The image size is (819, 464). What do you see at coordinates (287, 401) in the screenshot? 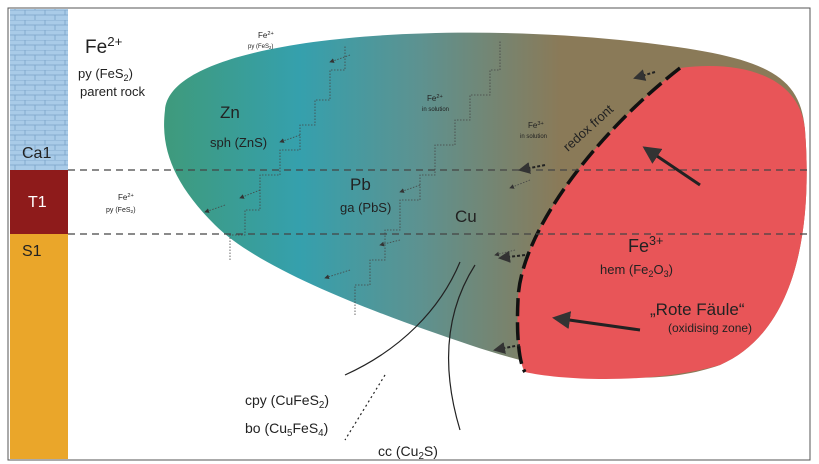
I see `label: cpy (CuFeS2)` at bounding box center [287, 401].